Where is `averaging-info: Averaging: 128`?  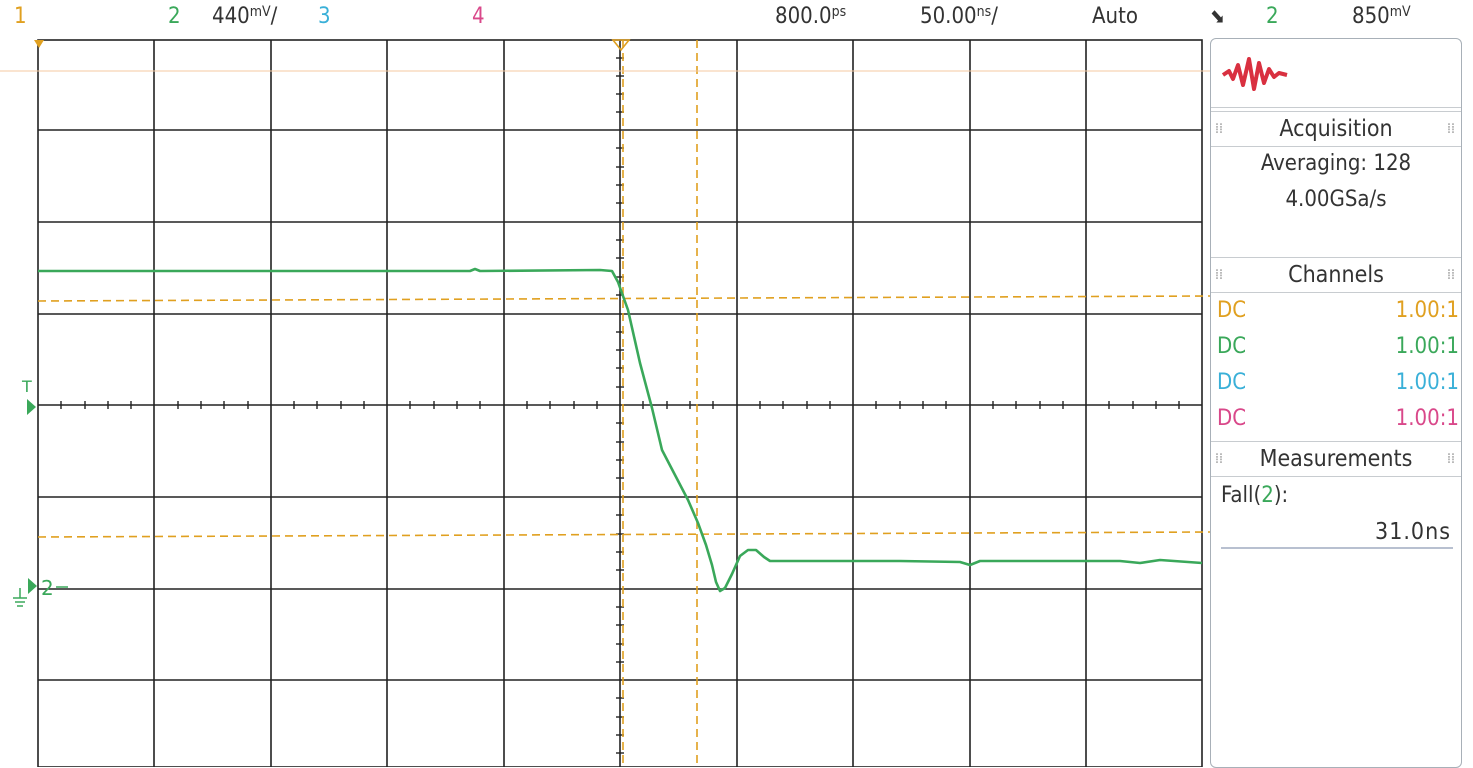 averaging-info: Averaging: 128 is located at coordinates (1336, 163).